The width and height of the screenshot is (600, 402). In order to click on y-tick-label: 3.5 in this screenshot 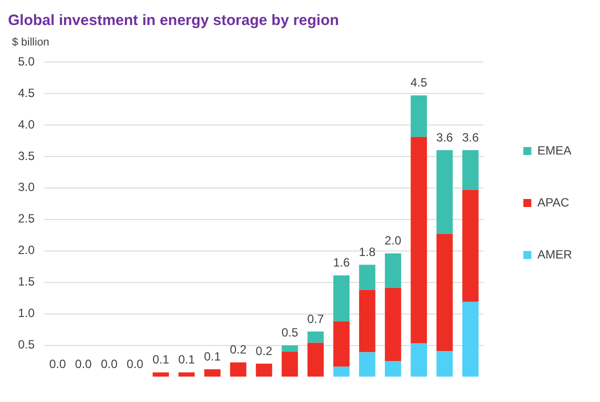, I will do `click(26, 155)`.